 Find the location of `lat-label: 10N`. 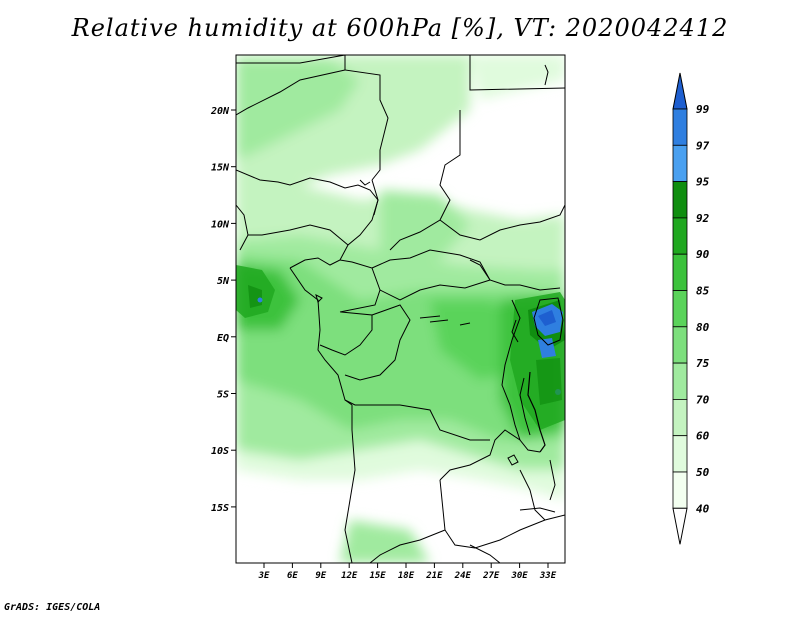

lat-label: 10N is located at coordinates (220, 224).